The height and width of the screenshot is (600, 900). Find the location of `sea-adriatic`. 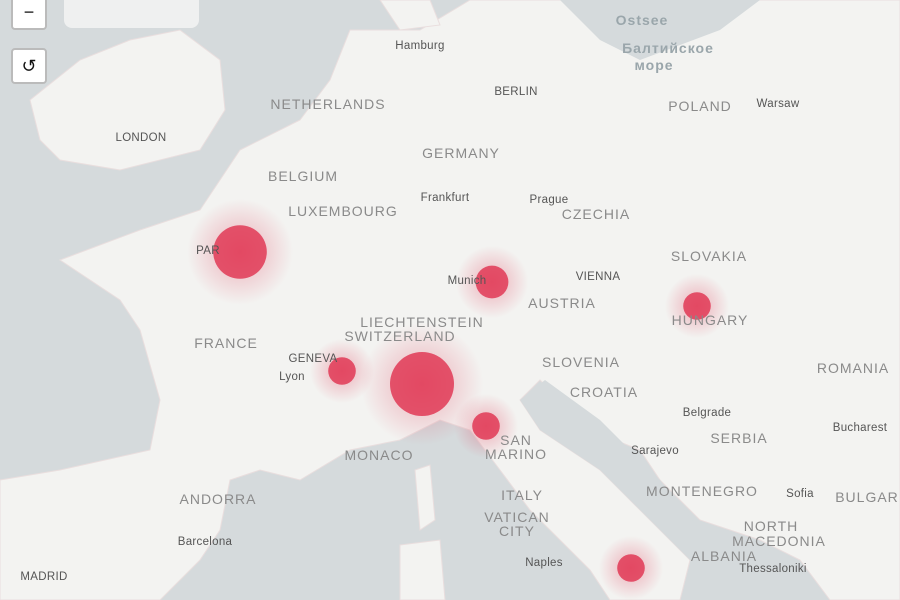

sea-adriatic is located at coordinates (610, 470).